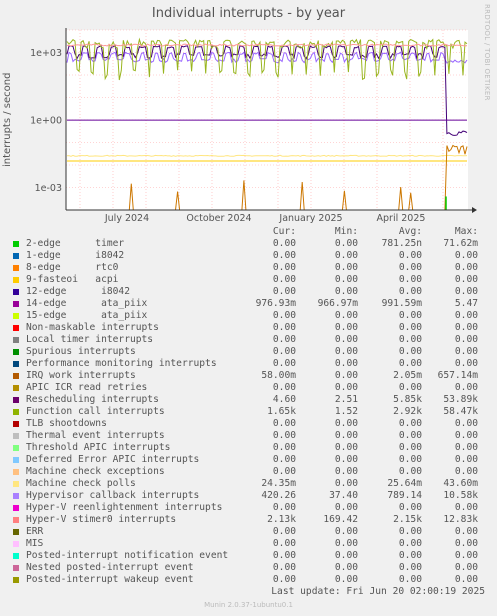 This screenshot has height=616, width=497. What do you see at coordinates (267, 45) in the screenshot?
I see `series-line` at bounding box center [267, 45].